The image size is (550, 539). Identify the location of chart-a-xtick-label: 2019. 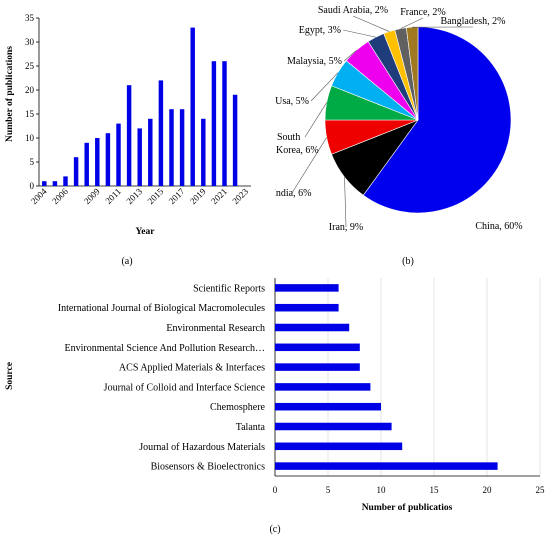
(198, 196).